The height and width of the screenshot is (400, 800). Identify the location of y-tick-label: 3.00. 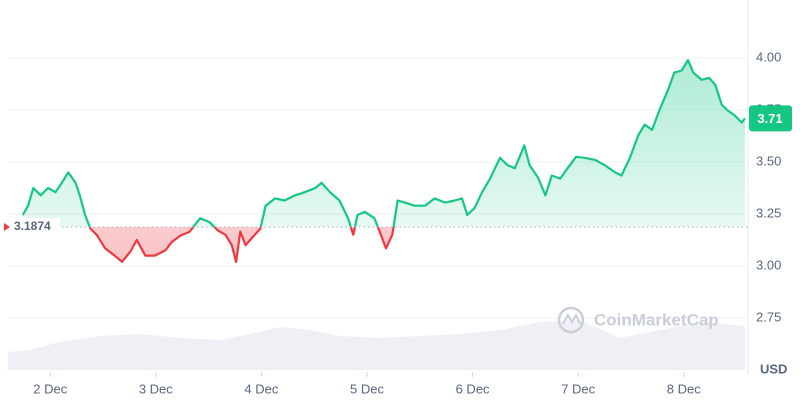
(768, 264).